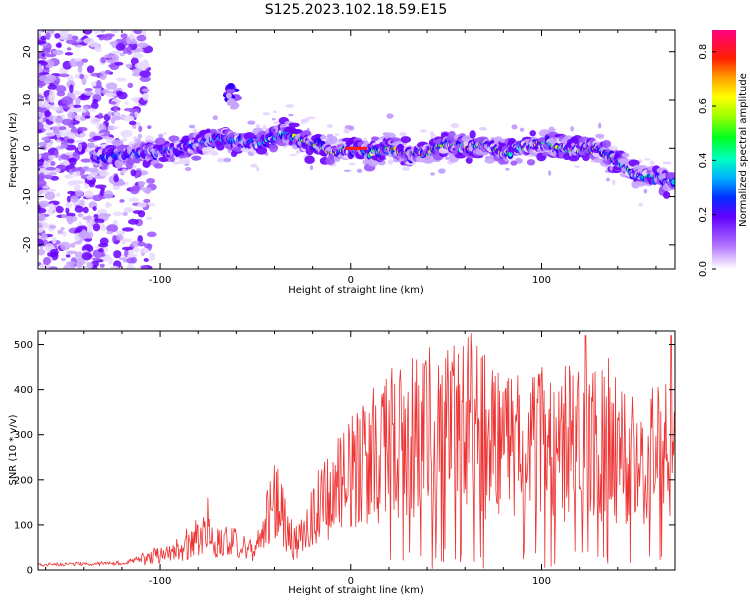 The image size is (750, 600). I want to click on colorbar-gradient, so click(724, 149).